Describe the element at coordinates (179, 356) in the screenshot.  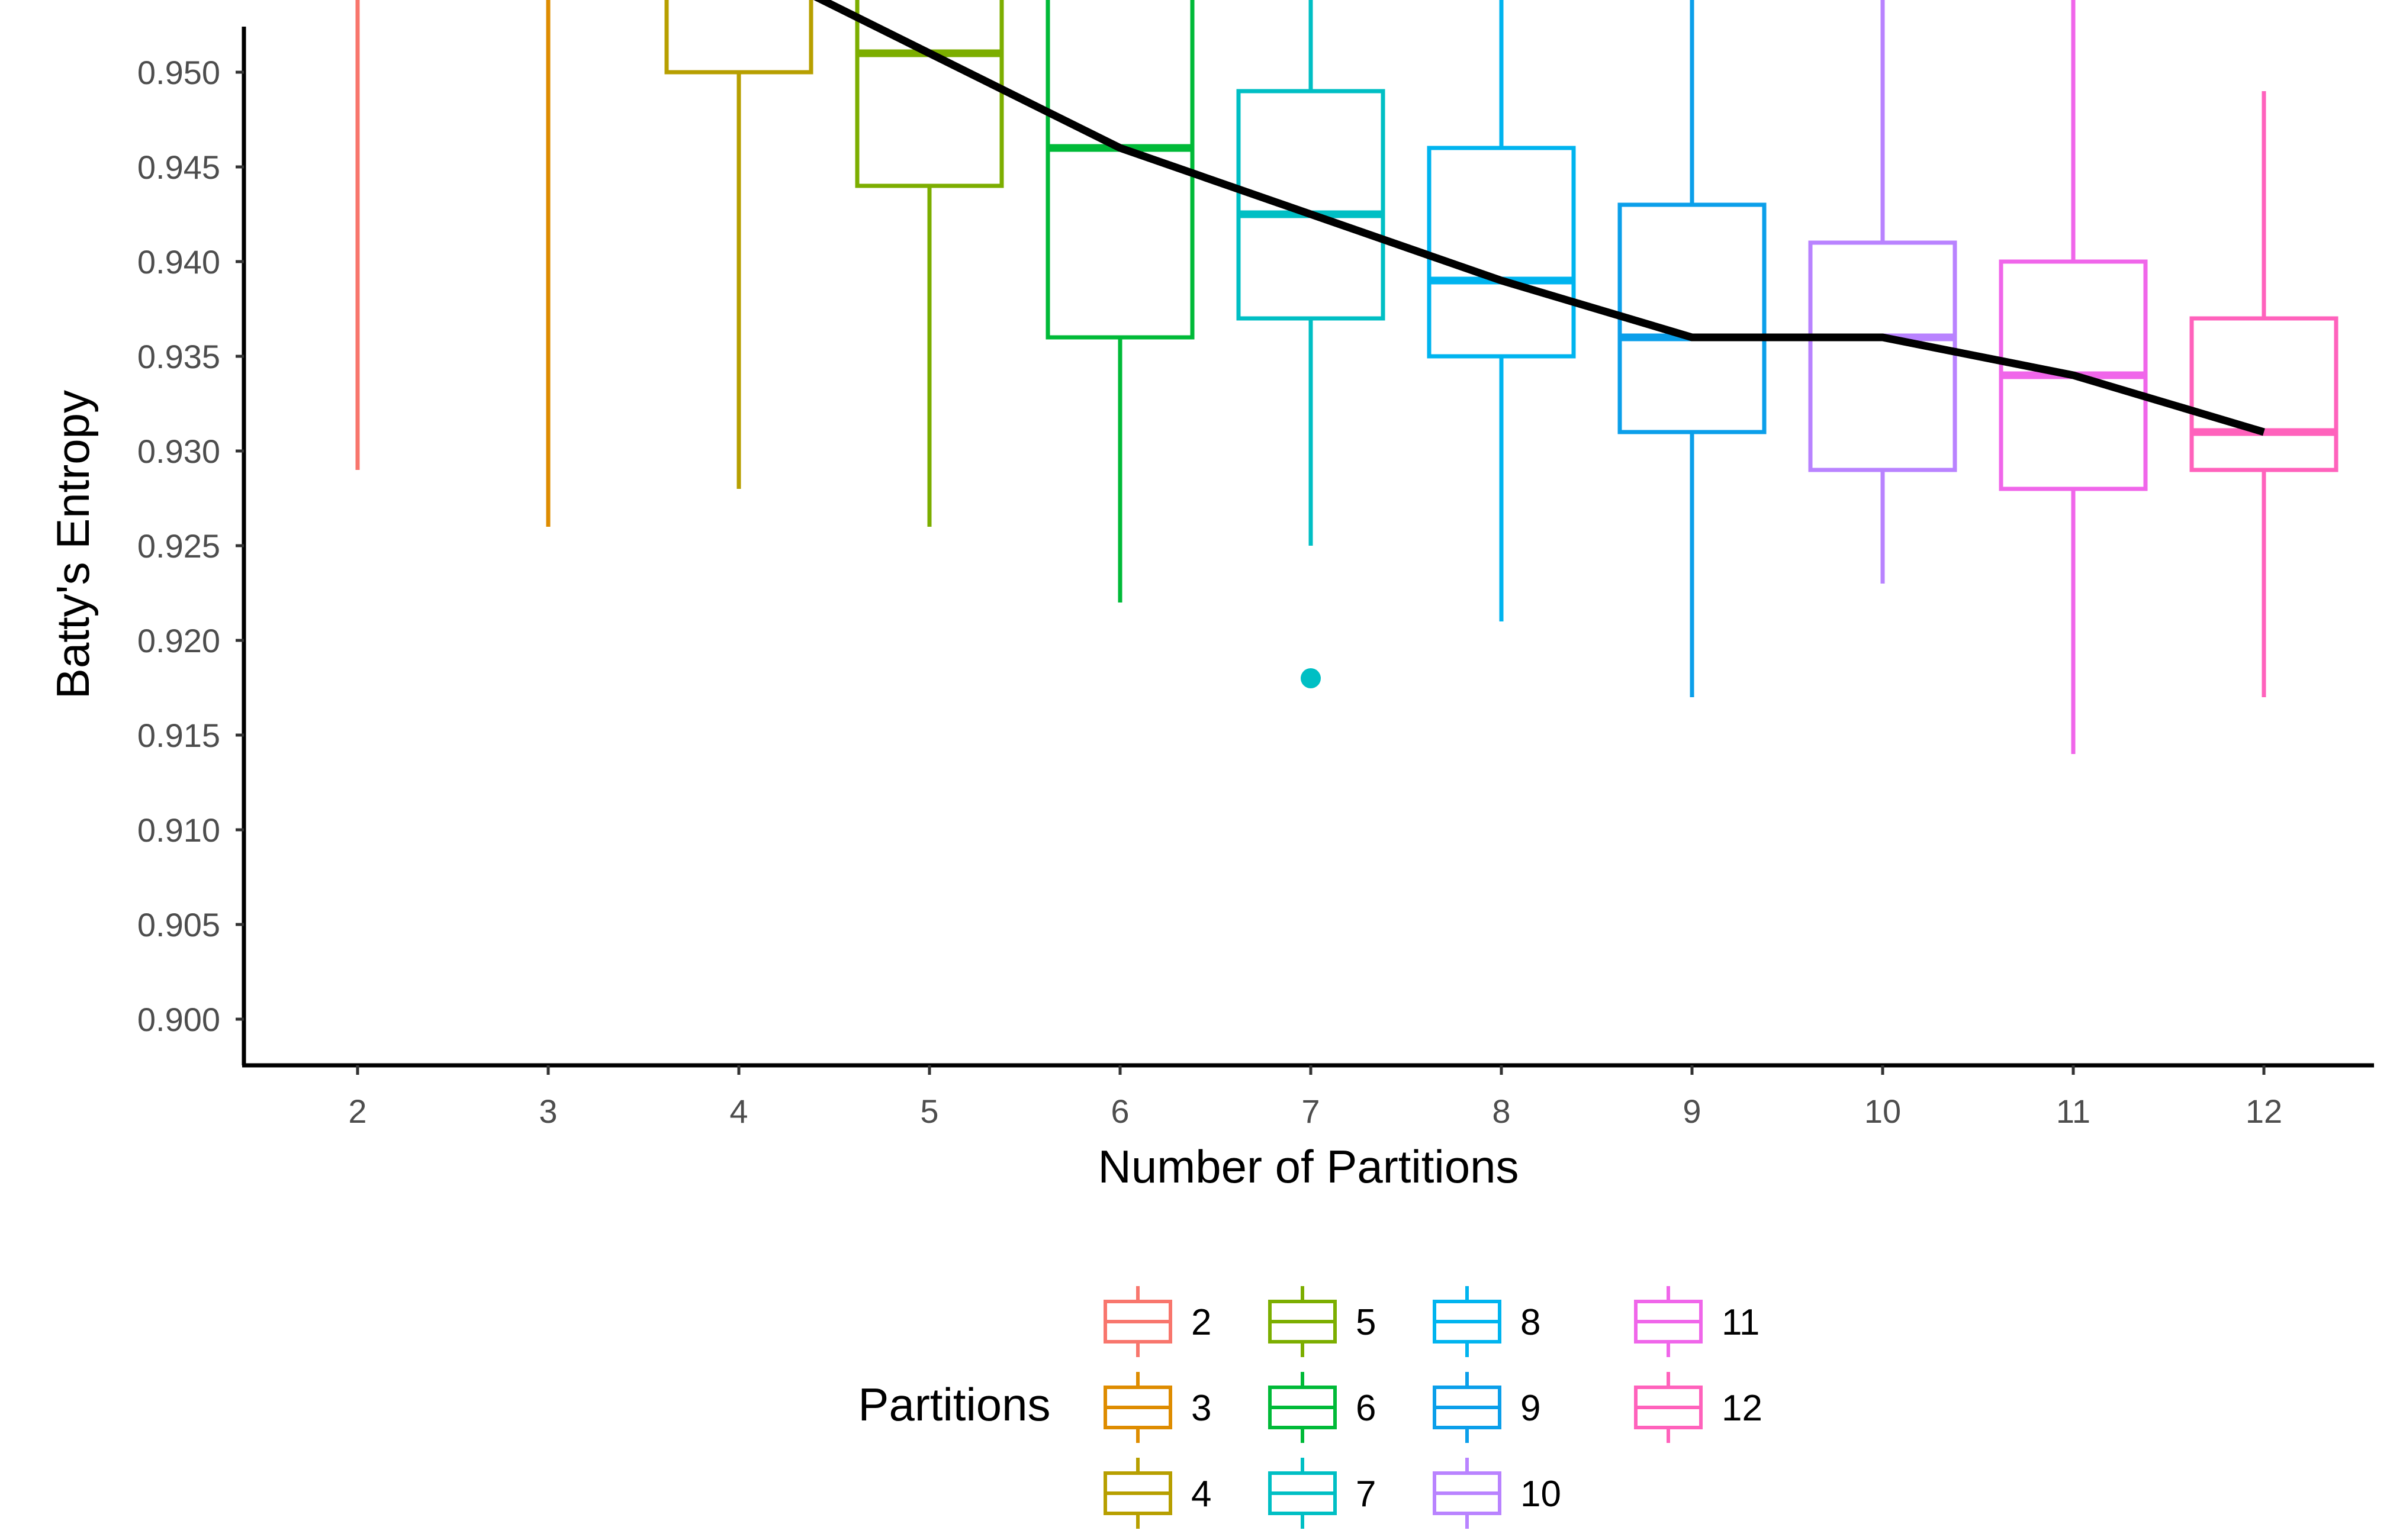
I see `y-tick-label: 0.935` at that location.